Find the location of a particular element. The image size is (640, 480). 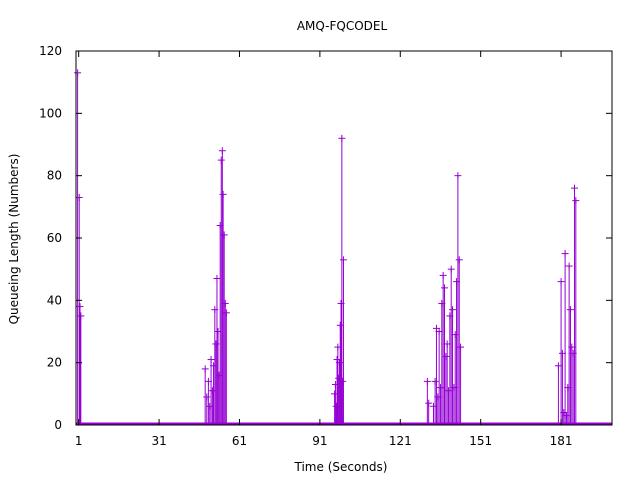

y-tick-label: 20 is located at coordinates (54, 363).